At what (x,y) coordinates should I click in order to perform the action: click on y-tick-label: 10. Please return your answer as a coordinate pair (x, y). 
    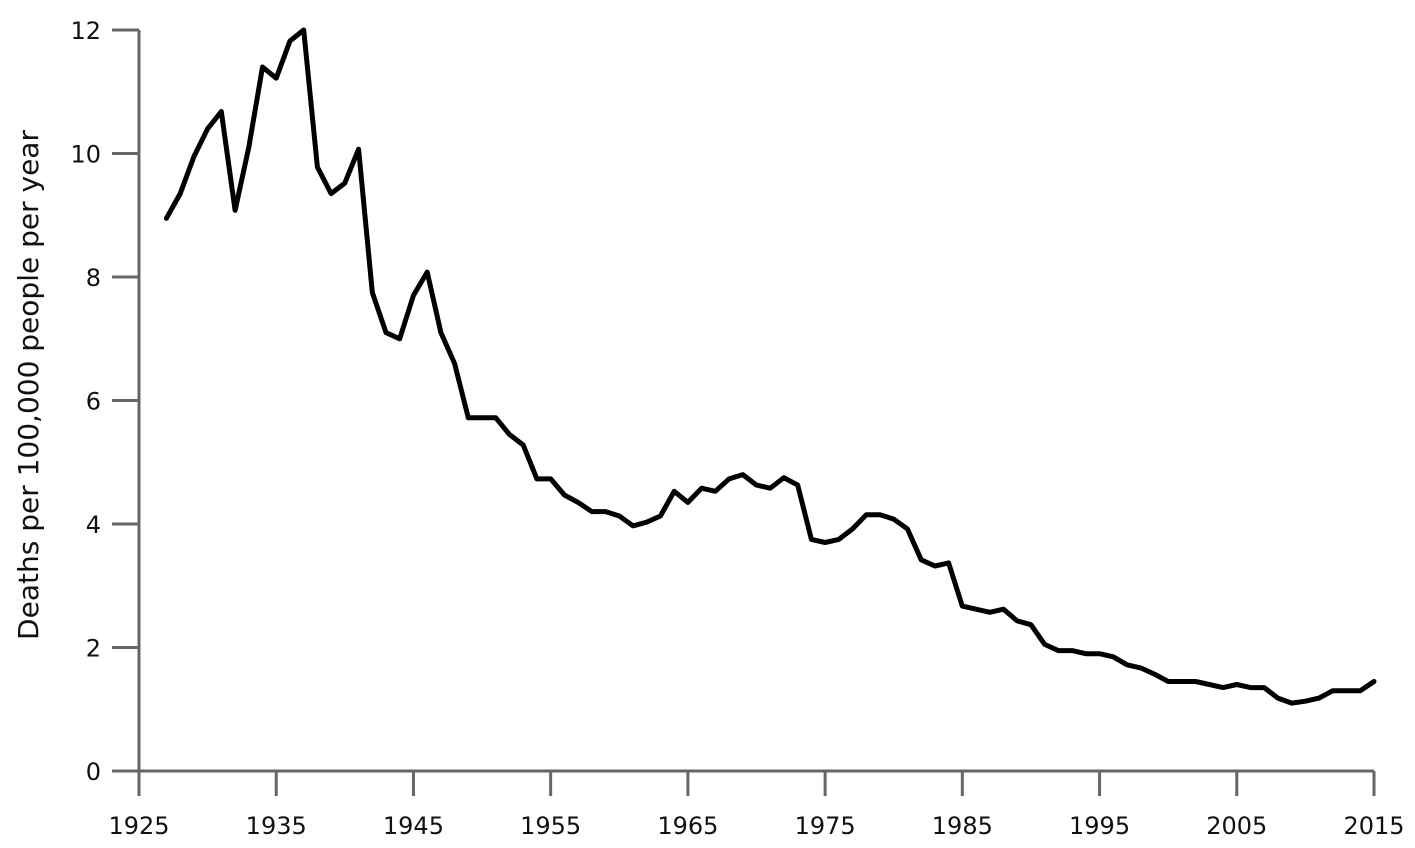
    Looking at the image, I should click on (85, 155).